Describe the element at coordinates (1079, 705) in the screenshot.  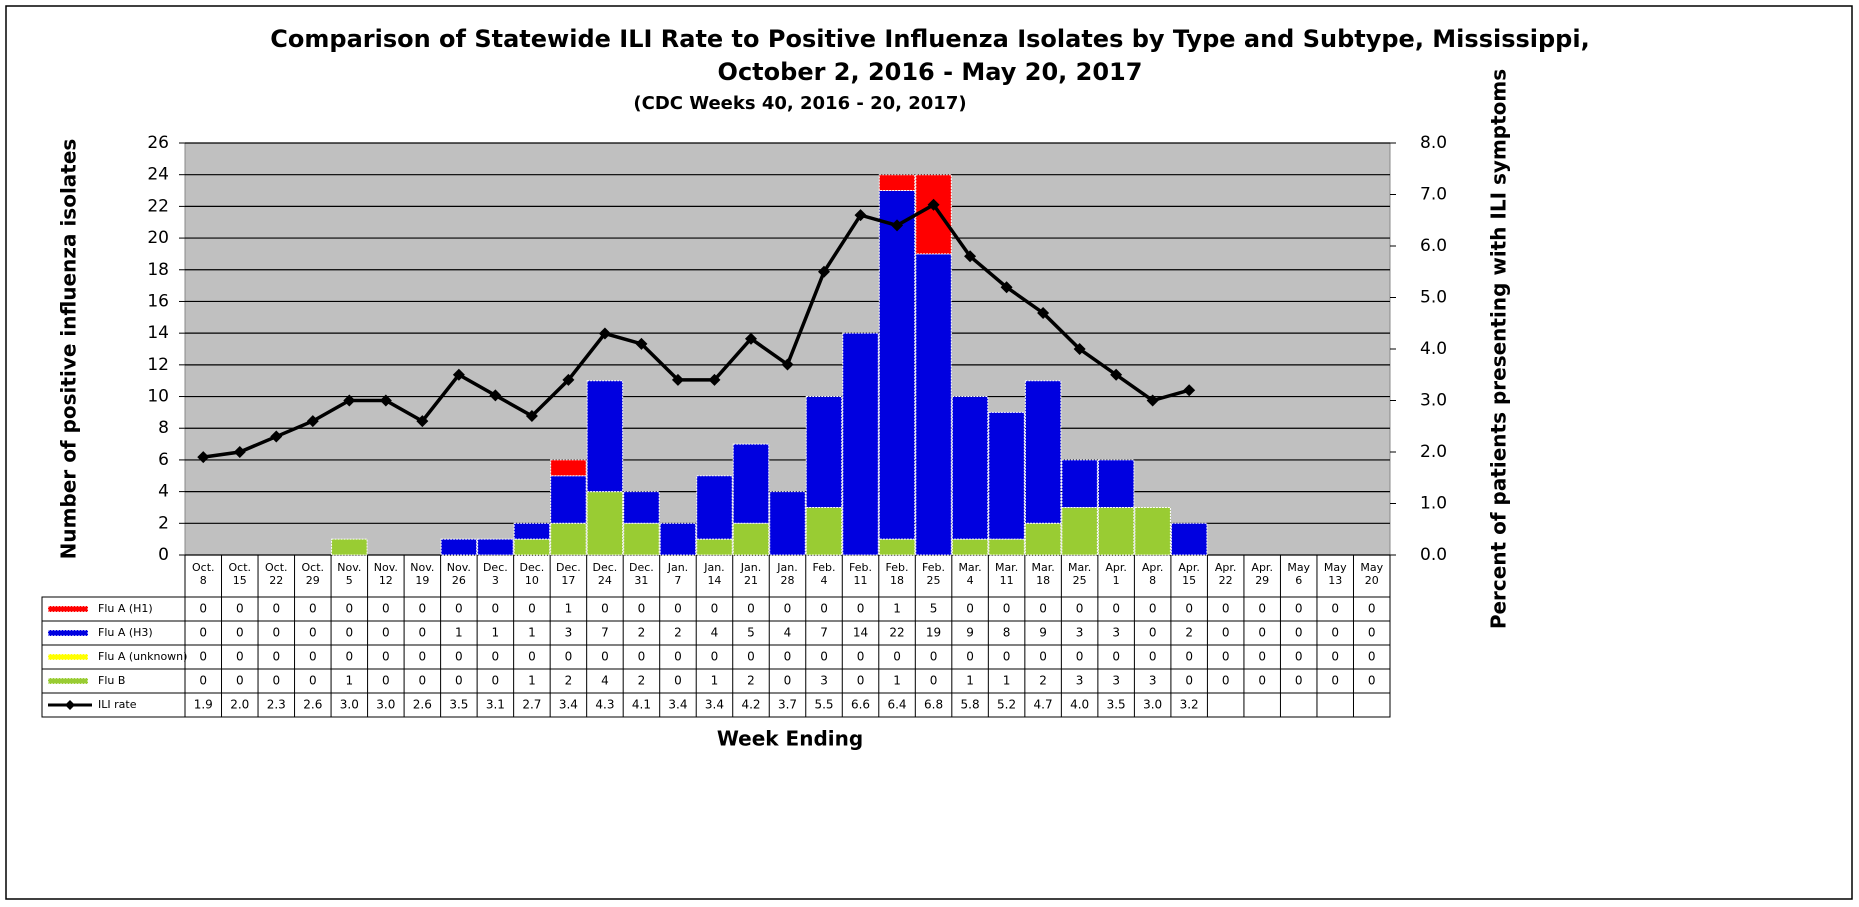
I see `table-cell: 4.0` at that location.